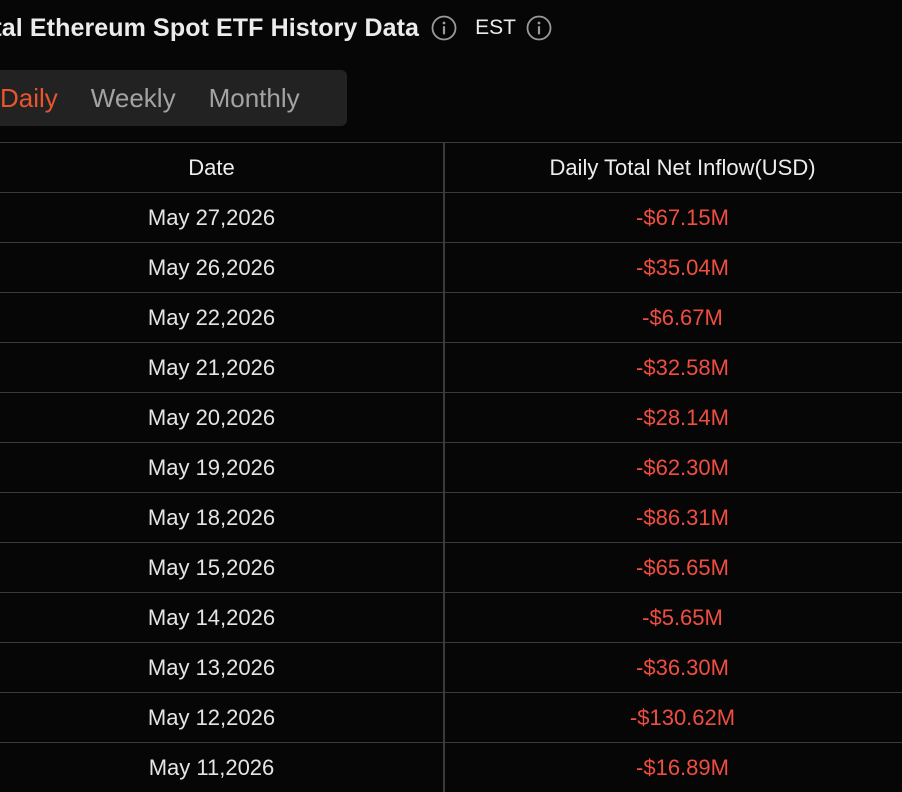  Describe the element at coordinates (222, 367) in the screenshot. I see `date-cell: May 21,2026` at that location.